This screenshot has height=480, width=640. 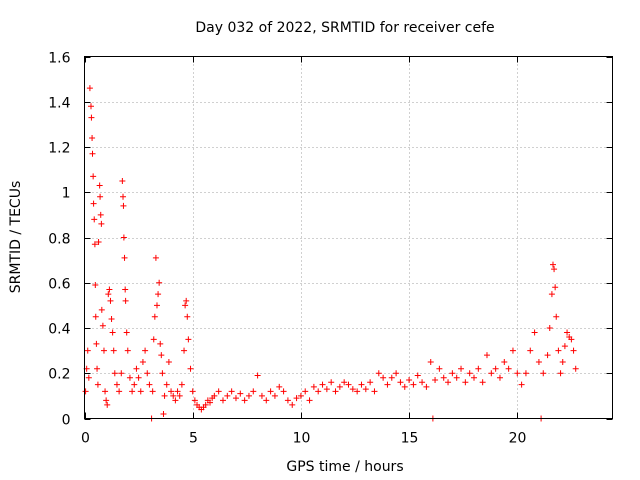 I want to click on y-tick-label: 0, so click(x=66, y=421).